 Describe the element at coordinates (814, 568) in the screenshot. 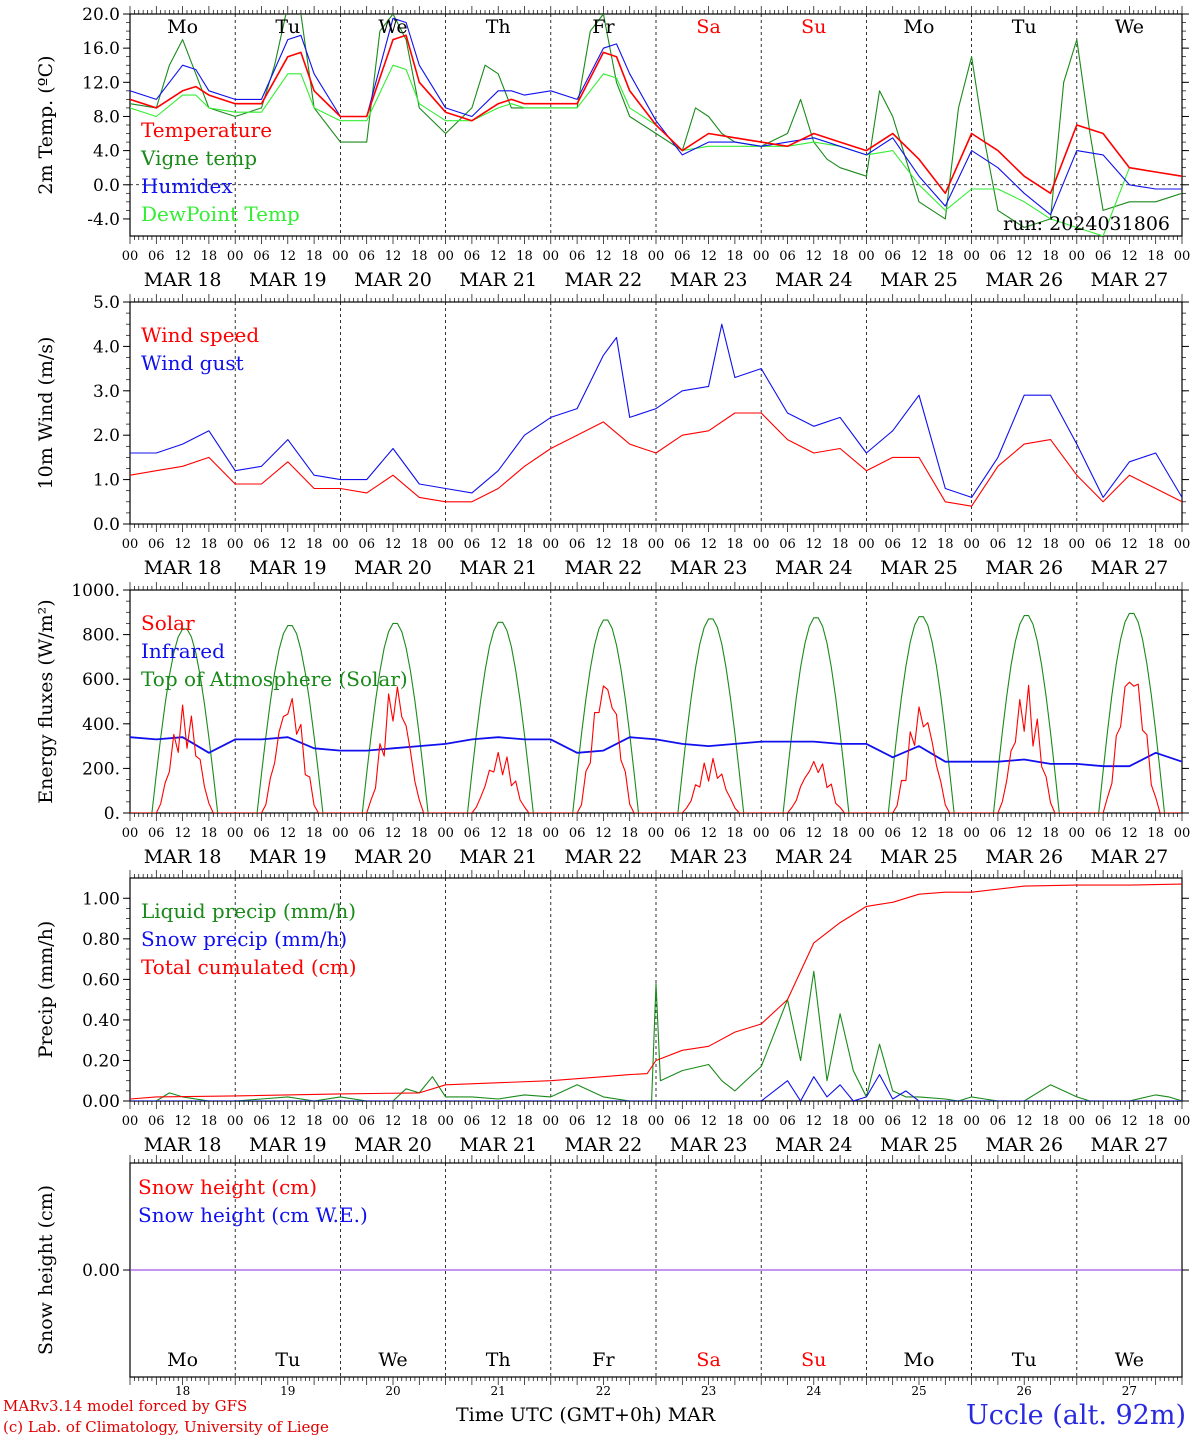

I see `date-label: MAR 24` at that location.